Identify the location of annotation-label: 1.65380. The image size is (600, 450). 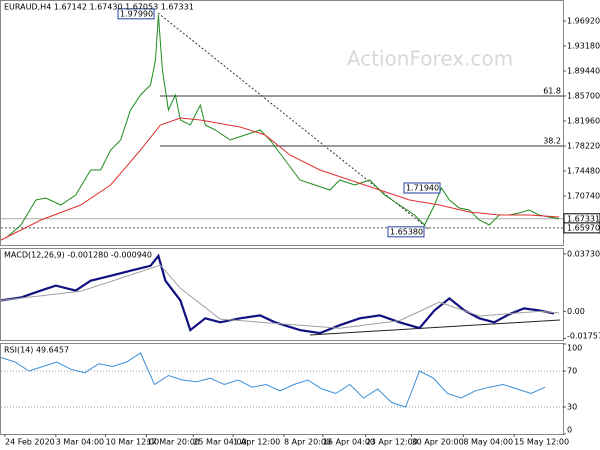
(406, 231).